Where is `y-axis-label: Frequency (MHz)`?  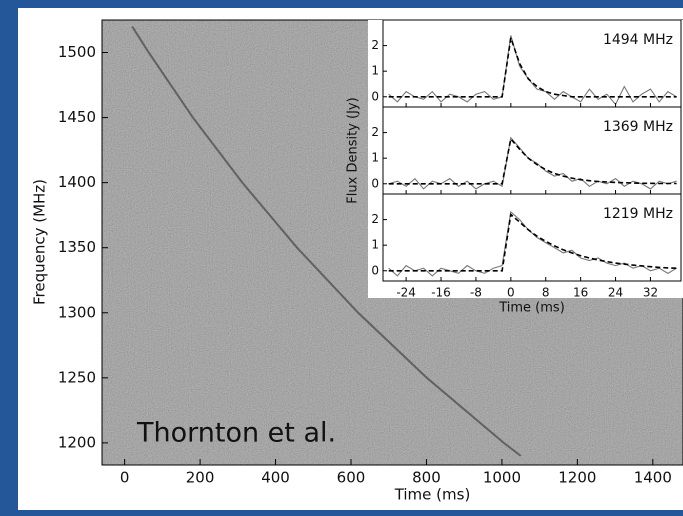 y-axis-label: Frequency (MHz) is located at coordinates (40, 242).